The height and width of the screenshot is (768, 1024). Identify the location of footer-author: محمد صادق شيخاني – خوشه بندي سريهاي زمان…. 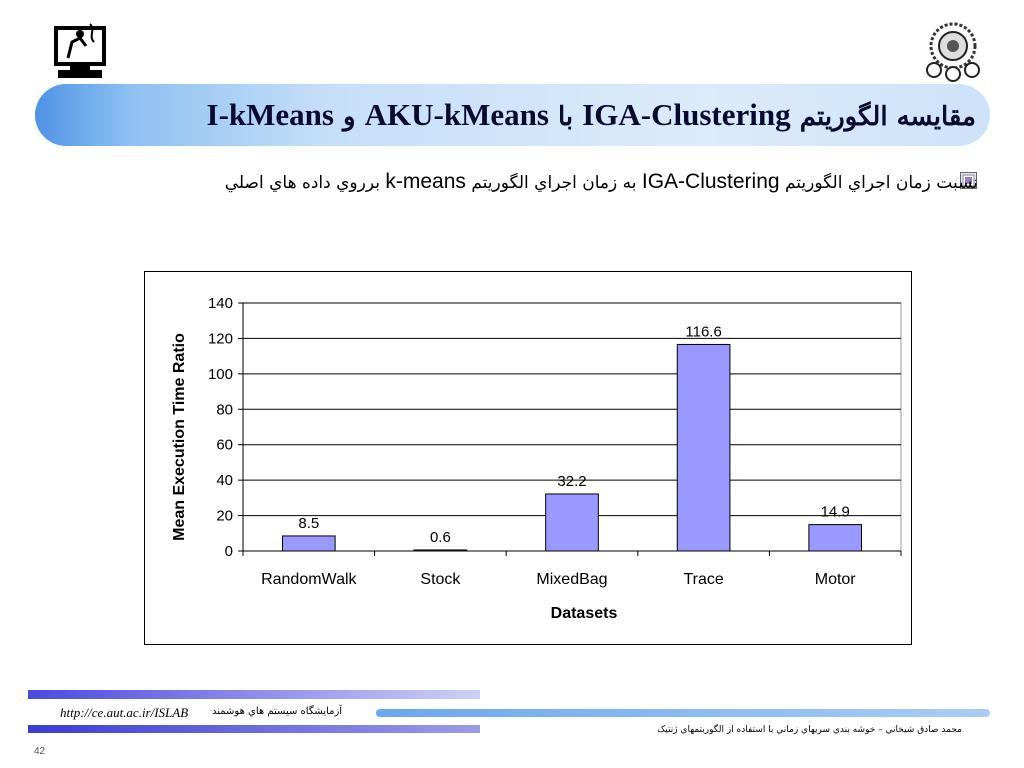
(809, 730).